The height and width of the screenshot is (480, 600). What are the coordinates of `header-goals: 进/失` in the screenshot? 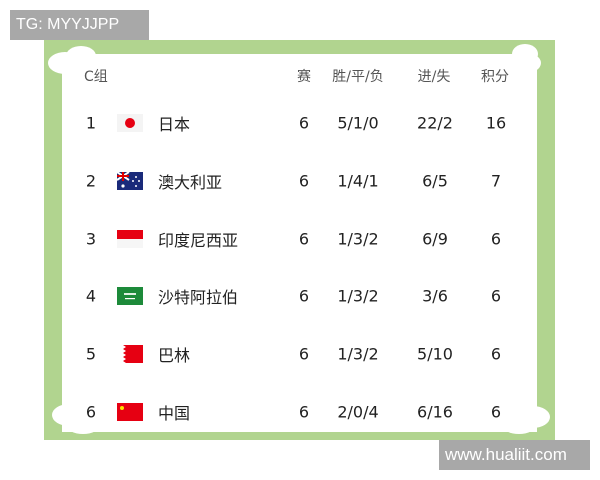 It's located at (434, 77).